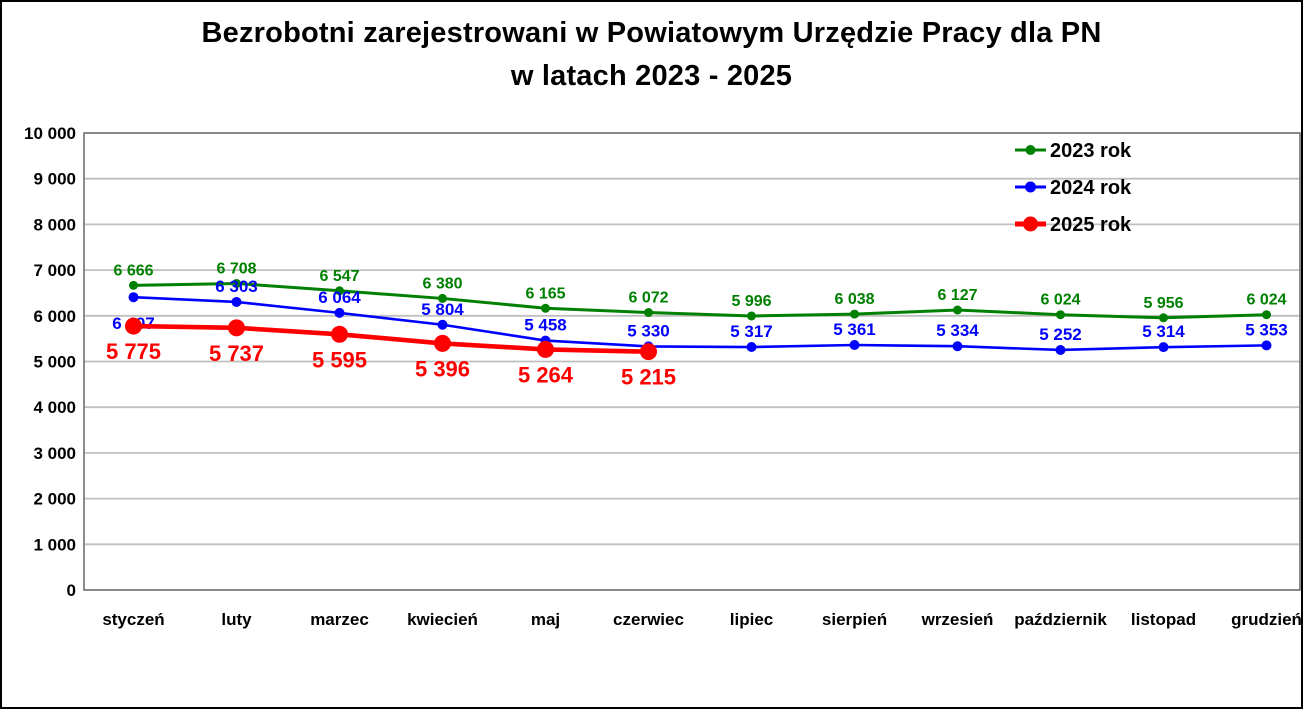  I want to click on data-point-label: 5 314, so click(1163, 331).